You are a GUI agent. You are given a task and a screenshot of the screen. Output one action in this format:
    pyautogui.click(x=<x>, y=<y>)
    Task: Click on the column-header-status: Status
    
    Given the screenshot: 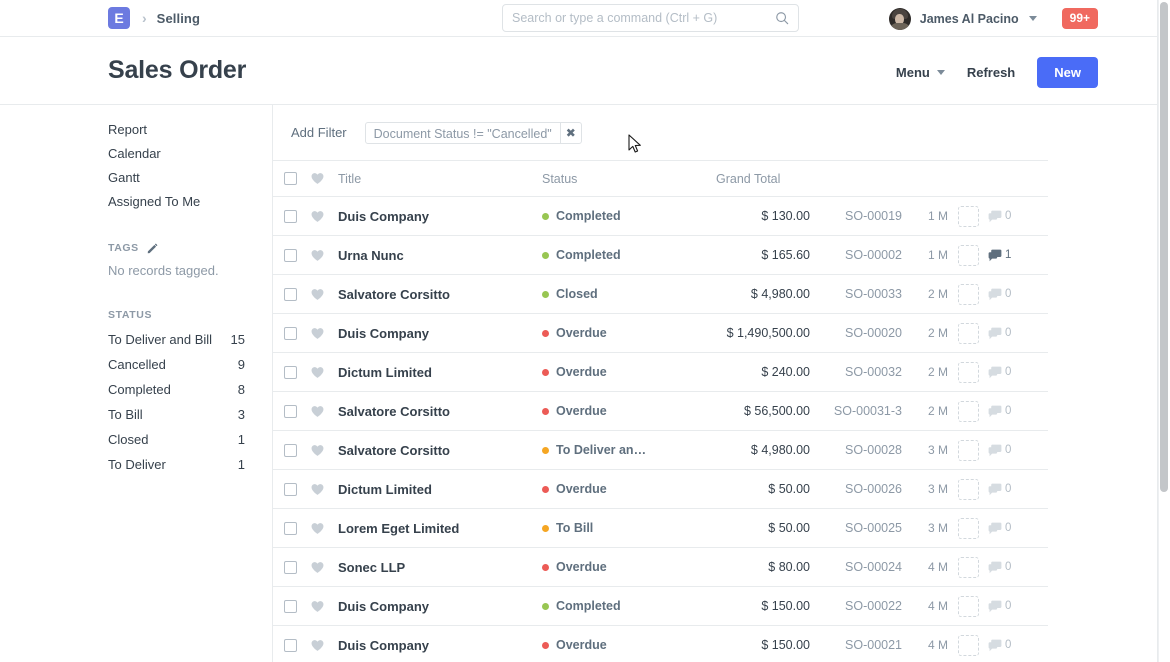 What is the action you would take?
    pyautogui.click(x=625, y=179)
    